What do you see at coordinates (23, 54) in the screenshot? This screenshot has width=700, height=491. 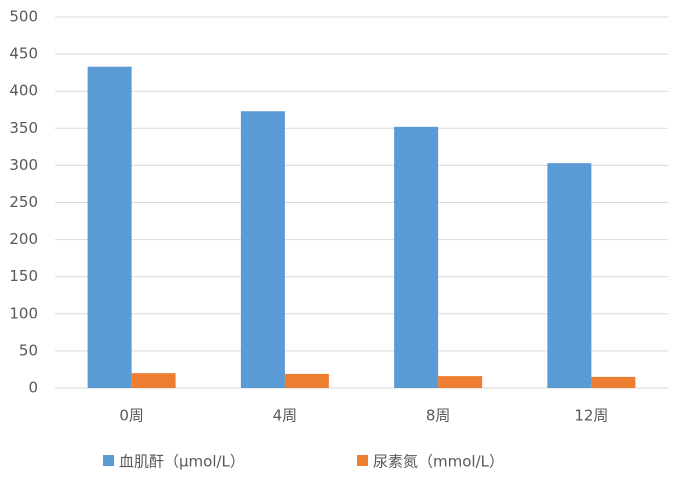 I see `y-tick-label: 450` at bounding box center [23, 54].